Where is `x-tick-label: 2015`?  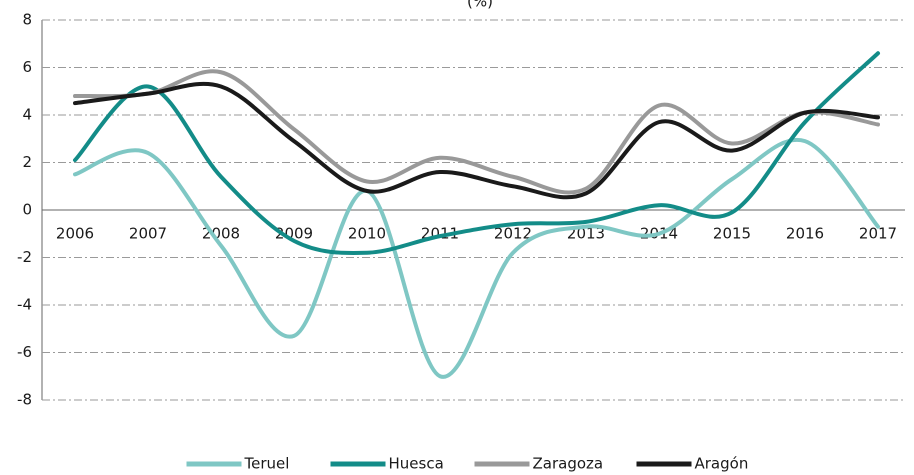
x-tick-label: 2015 is located at coordinates (732, 234).